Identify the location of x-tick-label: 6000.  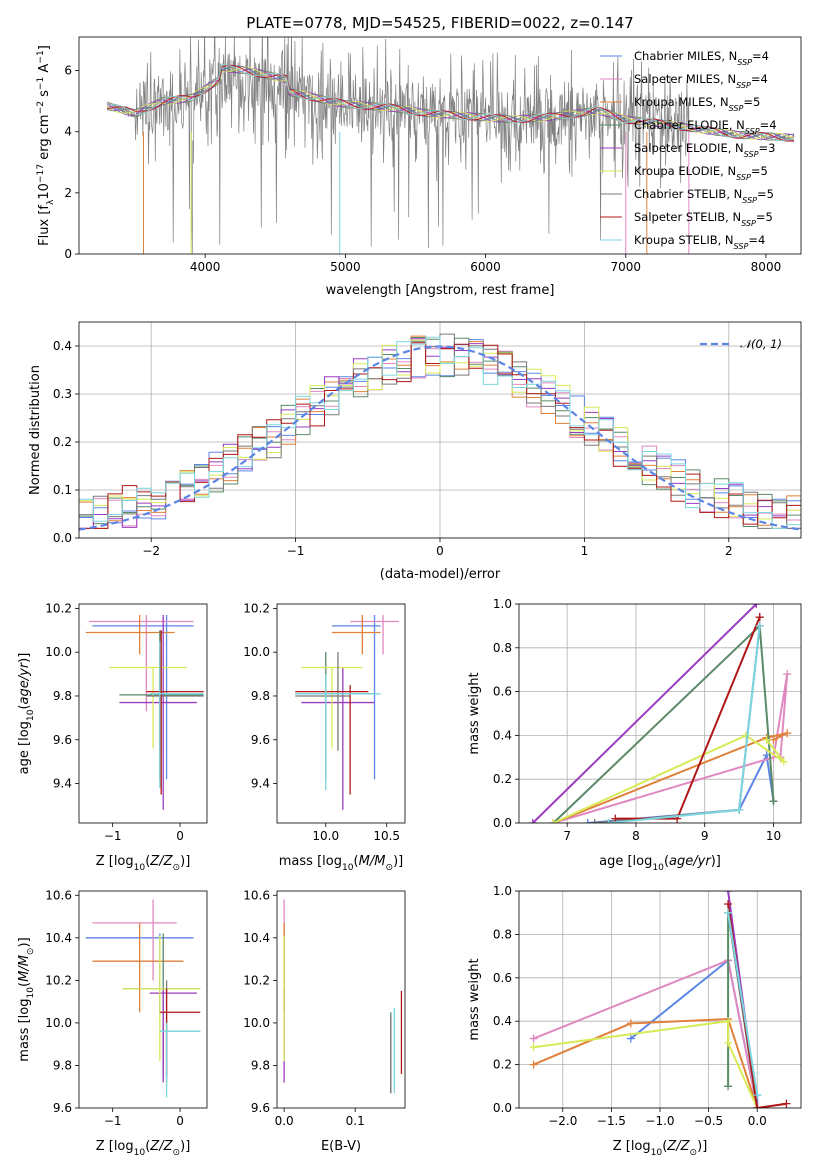
(485, 267).